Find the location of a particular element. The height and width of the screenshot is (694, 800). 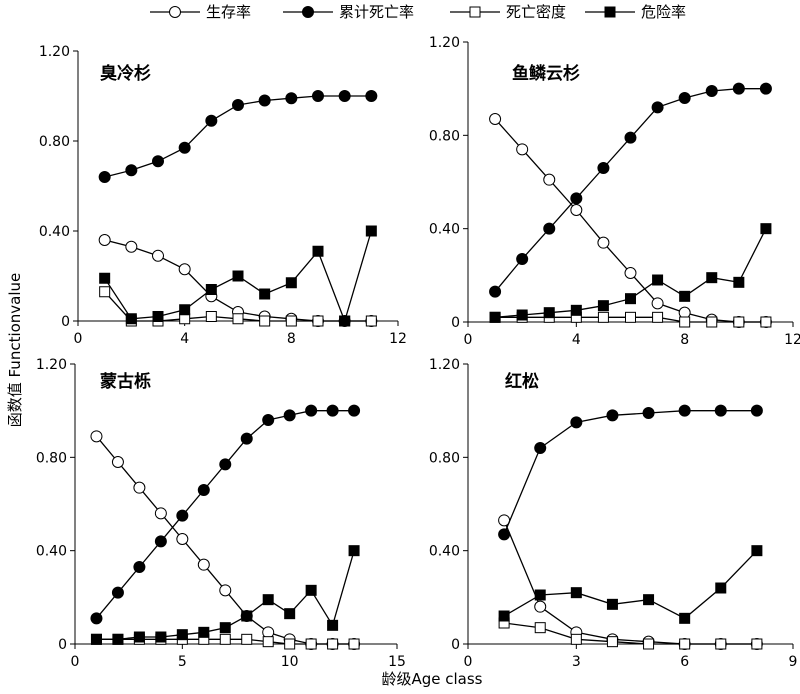

legend: 生存率 累计死亡率 死亡密度 危险率 is located at coordinates (418, 12).